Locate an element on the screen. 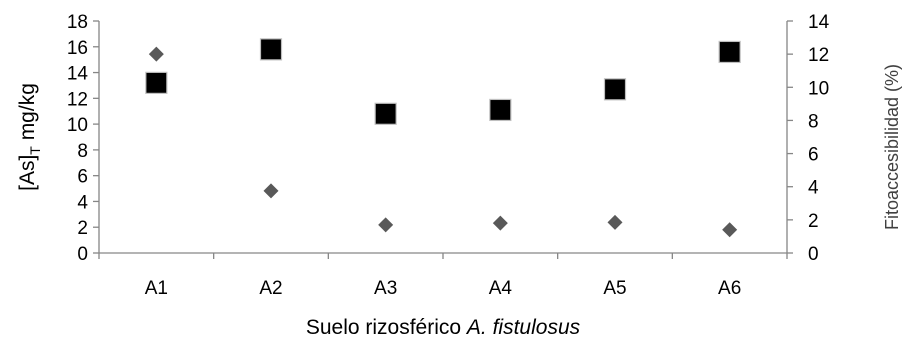  x-tick-label: A6 is located at coordinates (729, 288).